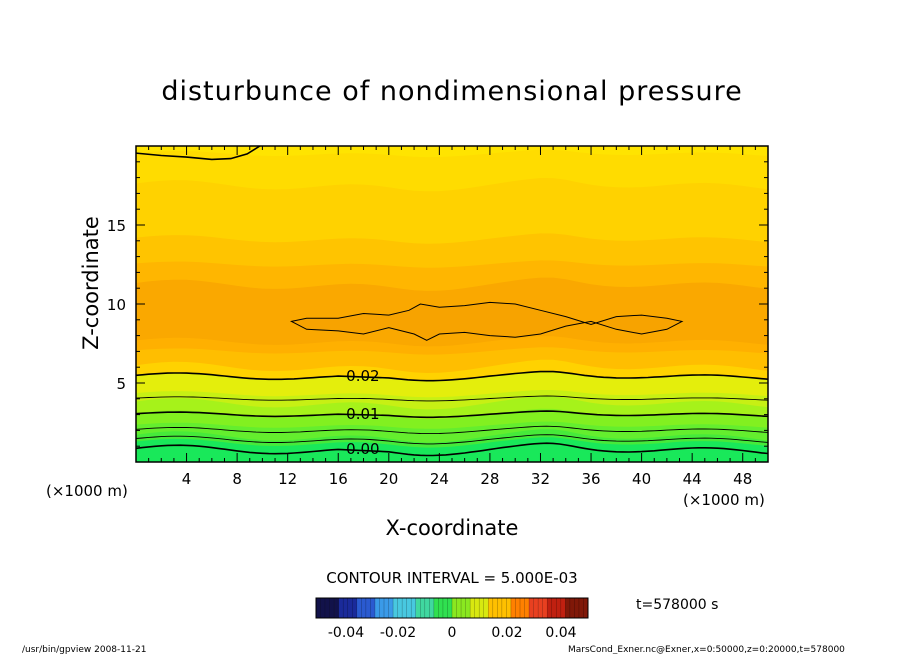 This screenshot has height=654, width=904. Describe the element at coordinates (560, 633) in the screenshot. I see `colorbar-tick-label: 0.04` at that location.